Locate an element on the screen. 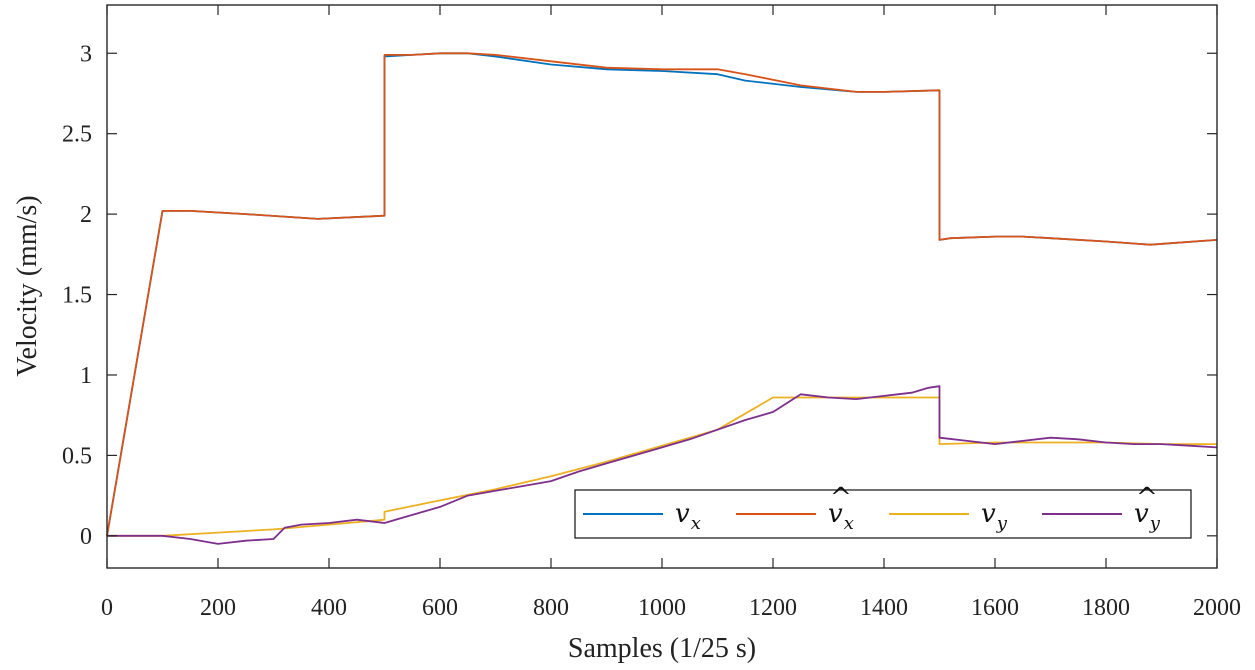 This screenshot has width=1255, height=670. legend: vx vx^vy vy^ is located at coordinates (883, 511).